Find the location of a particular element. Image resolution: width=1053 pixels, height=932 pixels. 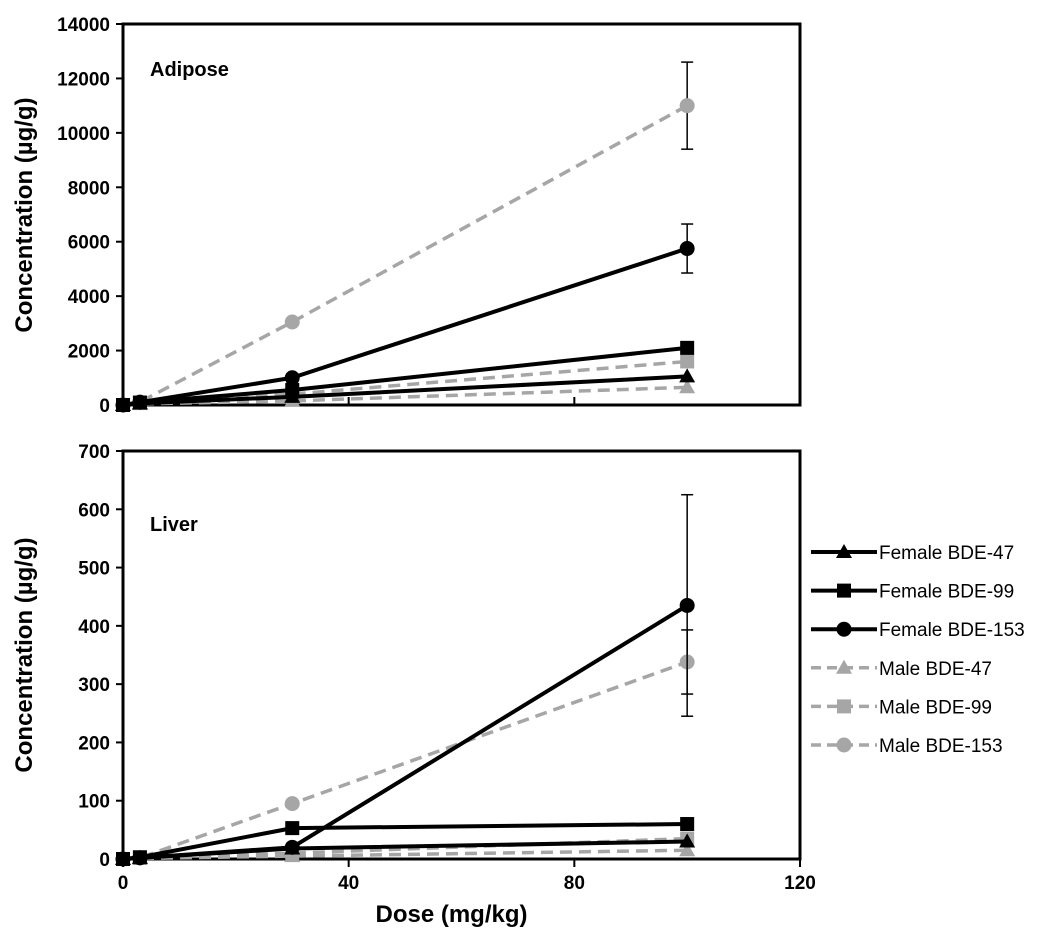

x-tick-label: 120 is located at coordinates (800, 883).